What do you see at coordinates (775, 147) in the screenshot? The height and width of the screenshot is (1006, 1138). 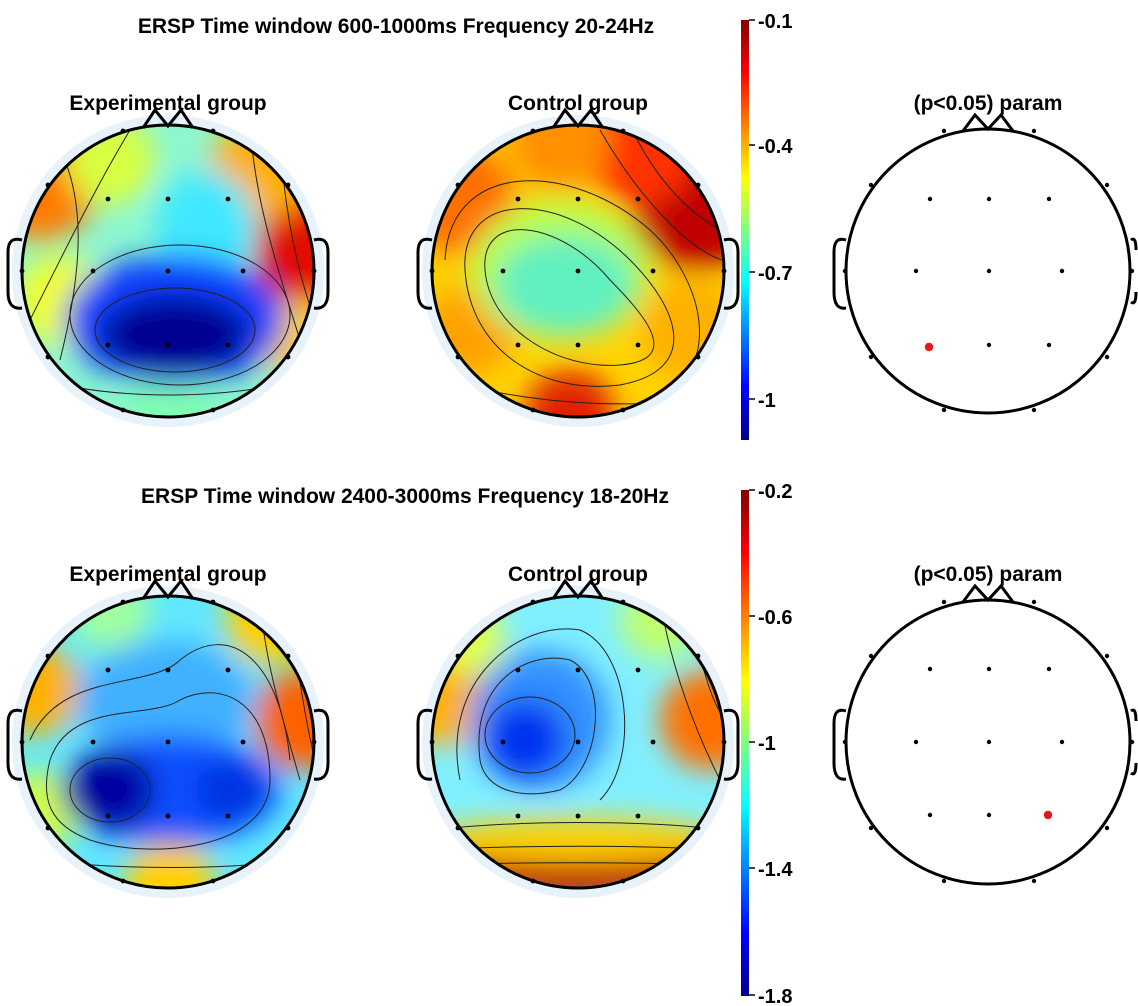 I see `colorbar-tick: -0.4` at bounding box center [775, 147].